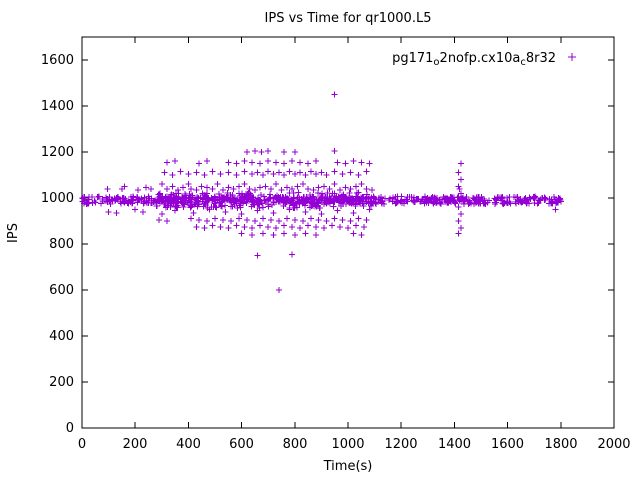  I want to click on x-tick-label: 0, so click(82, 444).